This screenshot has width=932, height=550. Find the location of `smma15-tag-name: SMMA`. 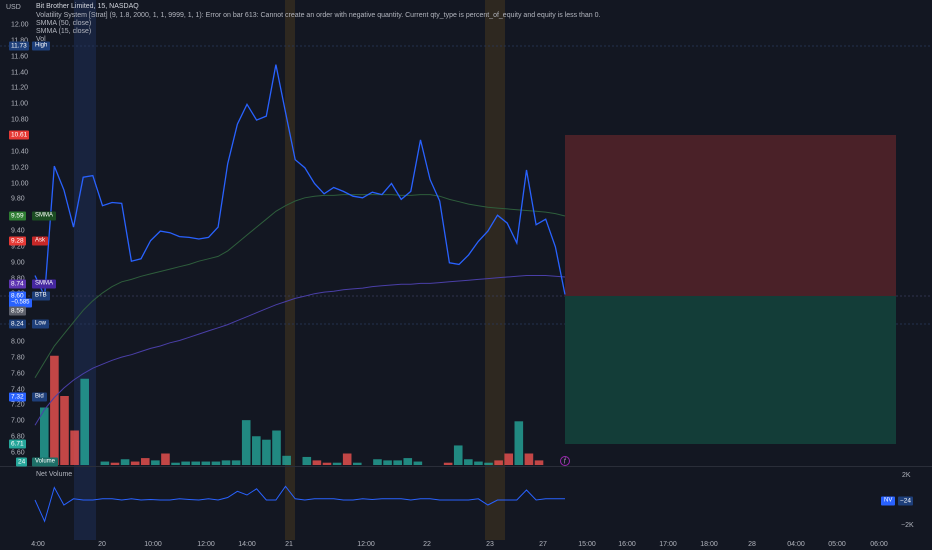

smma15-tag-name: SMMA is located at coordinates (44, 284).